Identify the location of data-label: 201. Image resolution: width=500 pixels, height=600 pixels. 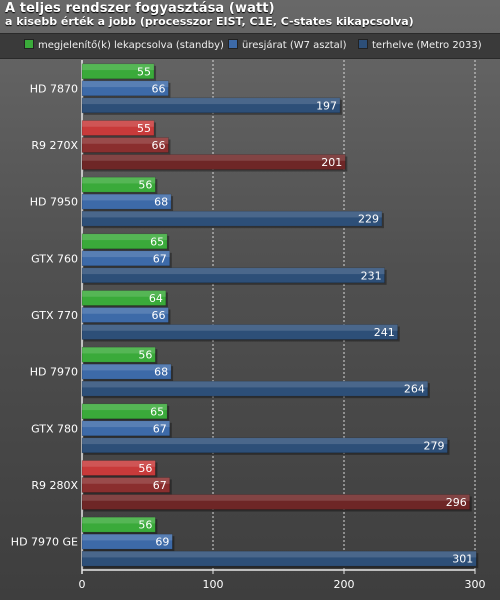
(331, 162).